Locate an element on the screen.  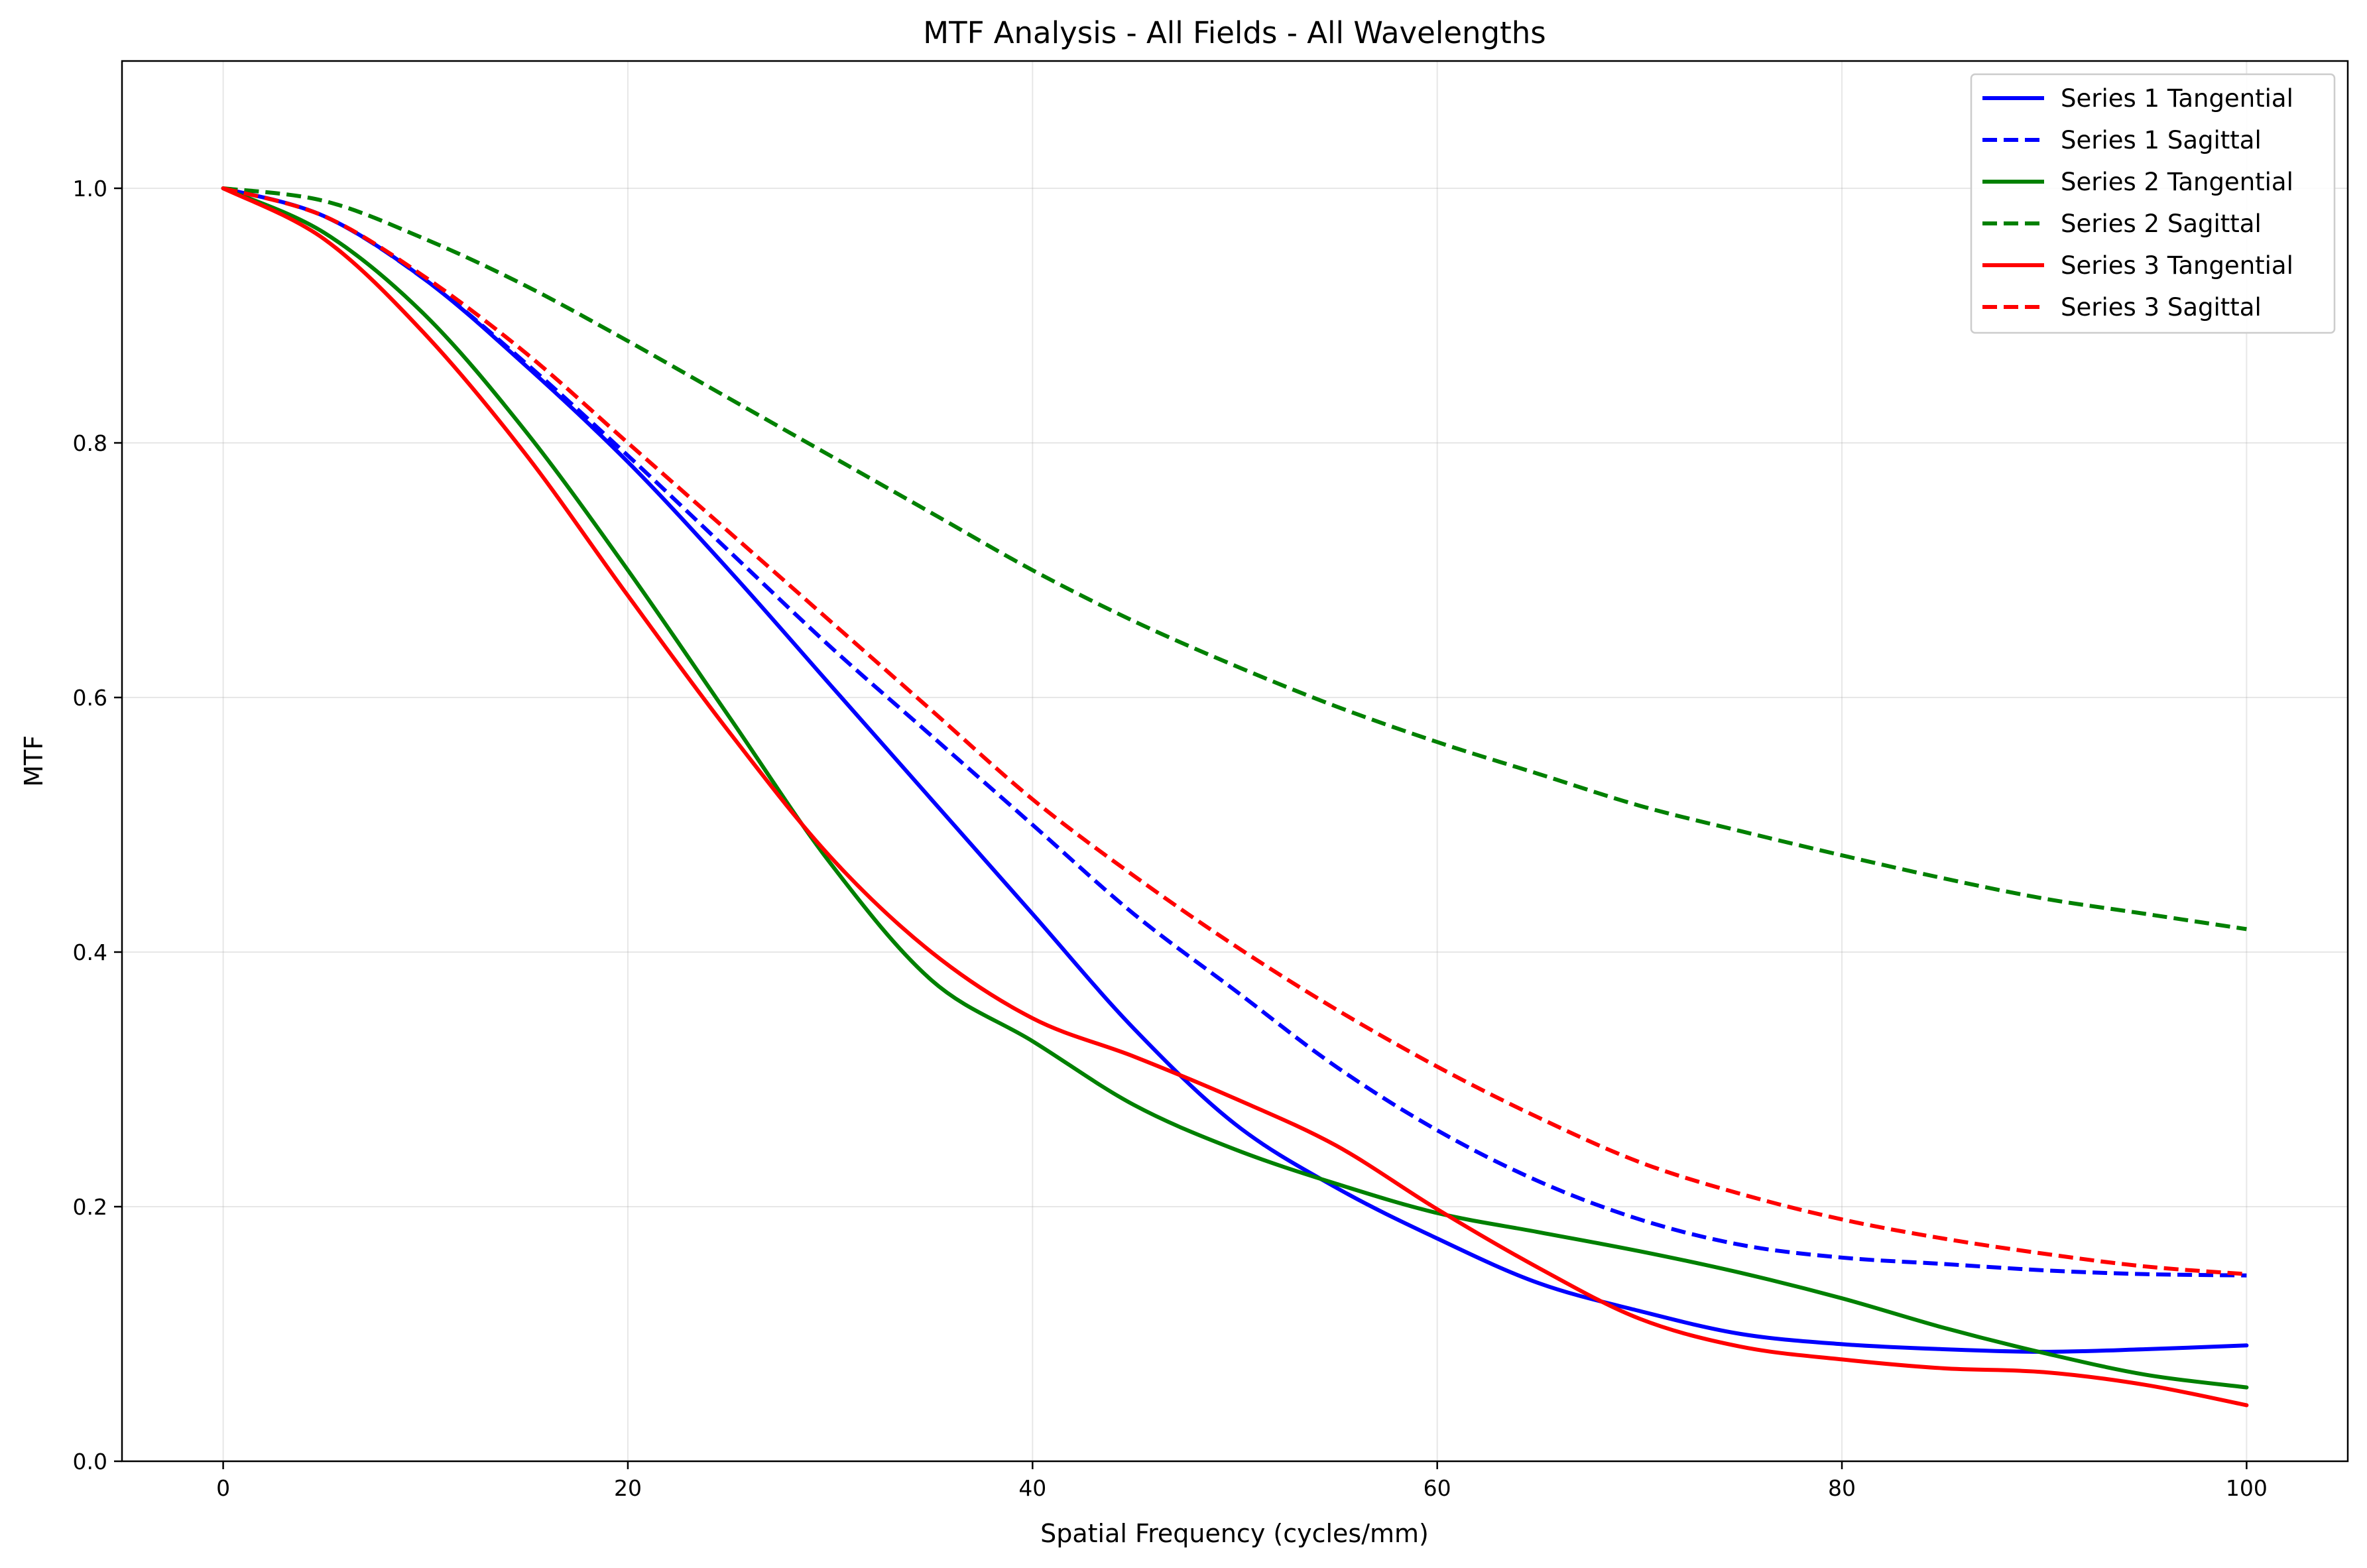
x-tick-label: 40 is located at coordinates (1032, 1488).